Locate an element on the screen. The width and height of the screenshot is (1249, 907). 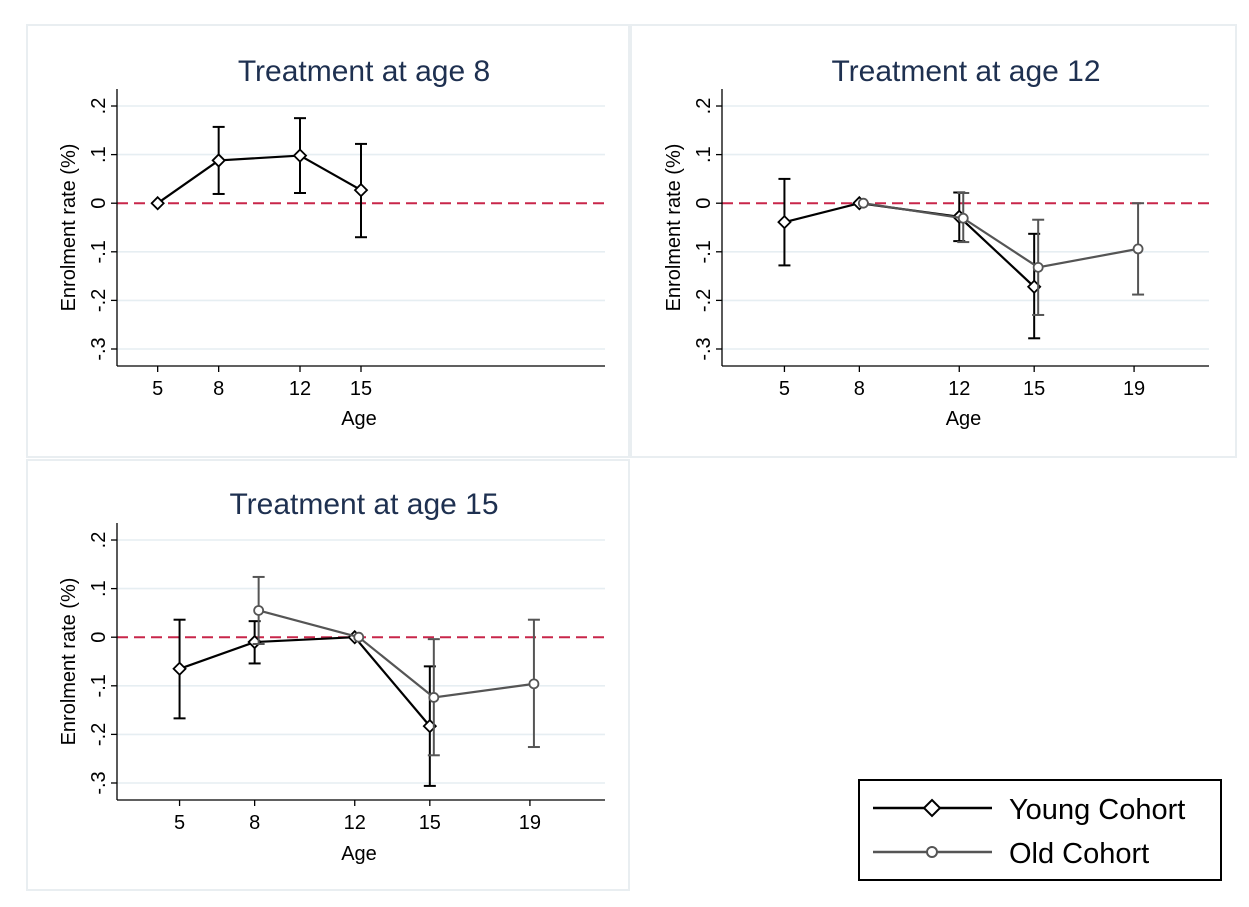
legend-old-marker is located at coordinates (932, 852).